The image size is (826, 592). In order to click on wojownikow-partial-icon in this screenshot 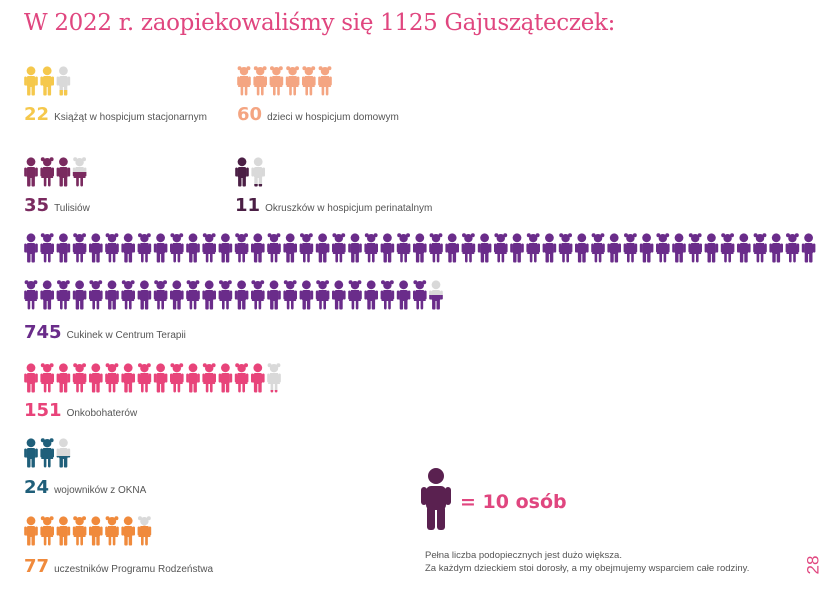, I will do `click(63, 453)`.